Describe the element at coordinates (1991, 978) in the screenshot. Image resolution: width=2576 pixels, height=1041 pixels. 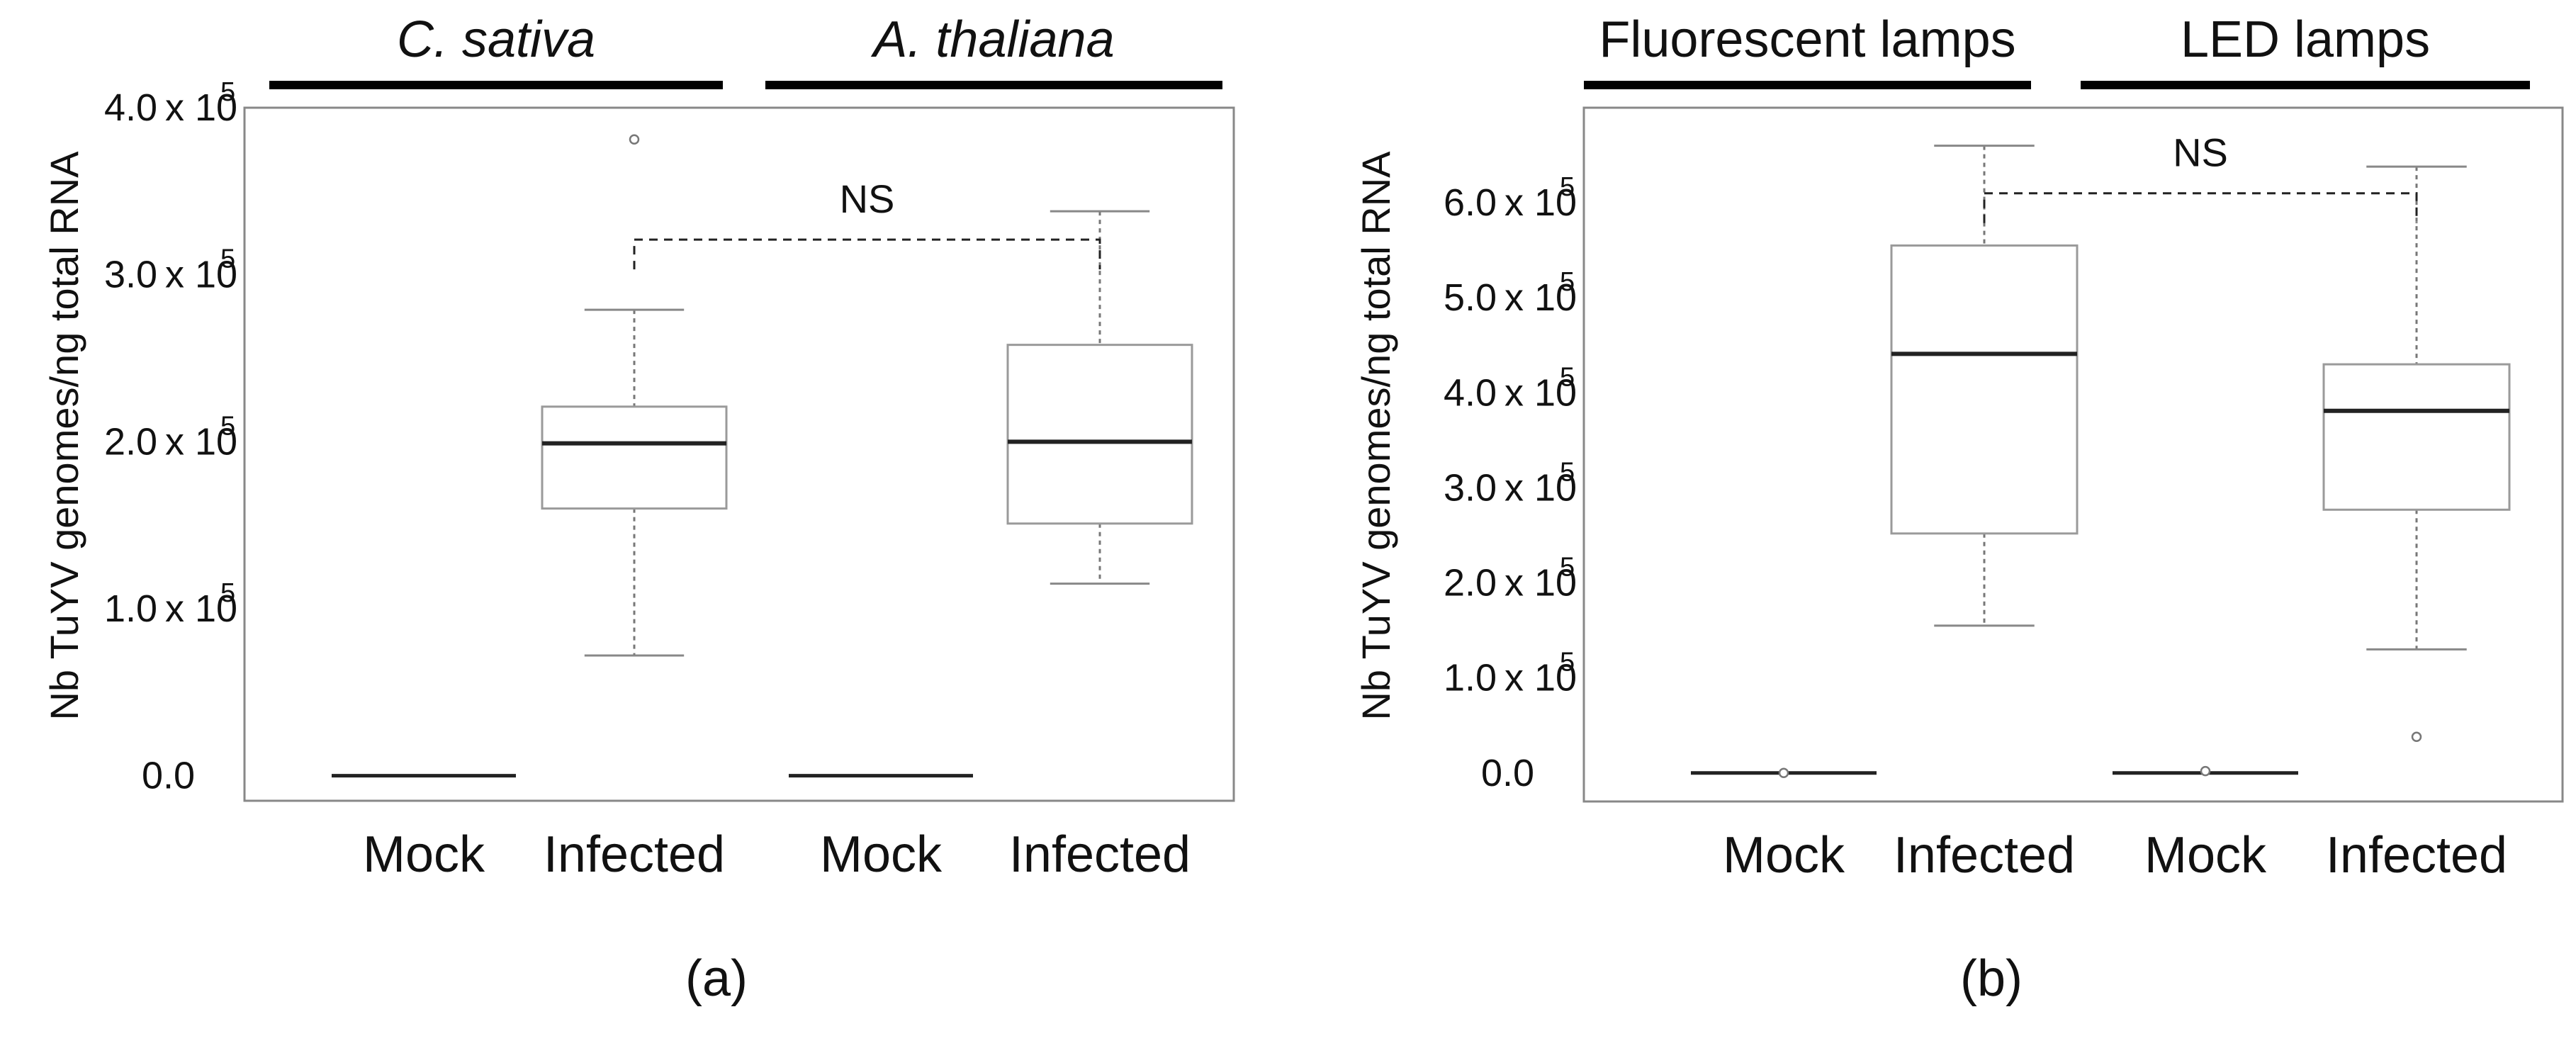
I see `panel-label: (b)` at that location.